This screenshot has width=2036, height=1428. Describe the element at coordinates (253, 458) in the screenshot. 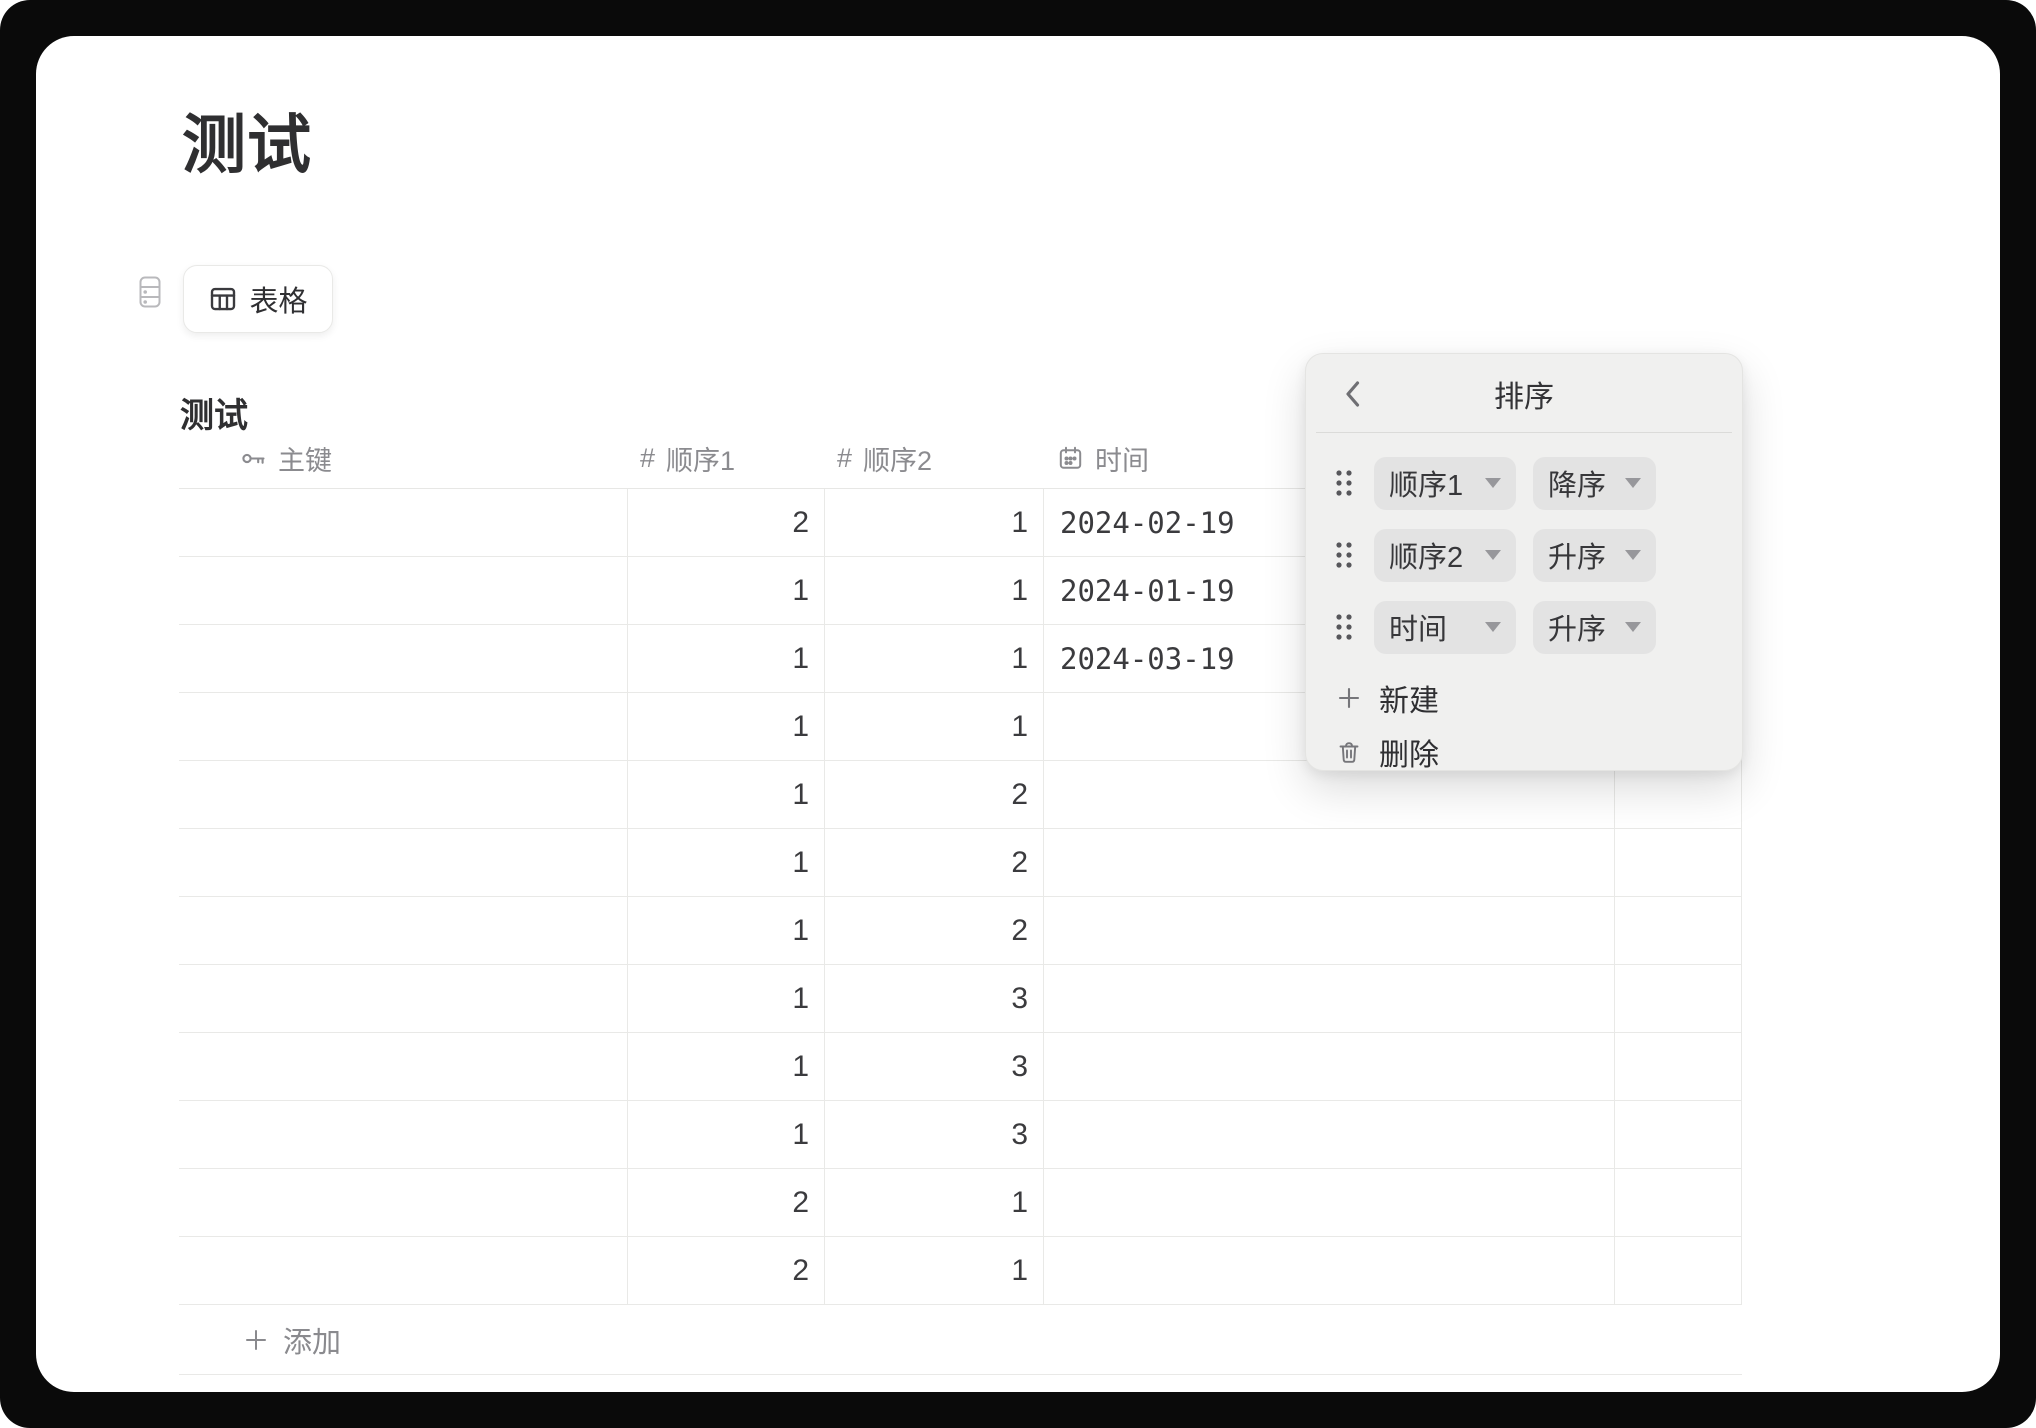

I see `key-icon` at that location.